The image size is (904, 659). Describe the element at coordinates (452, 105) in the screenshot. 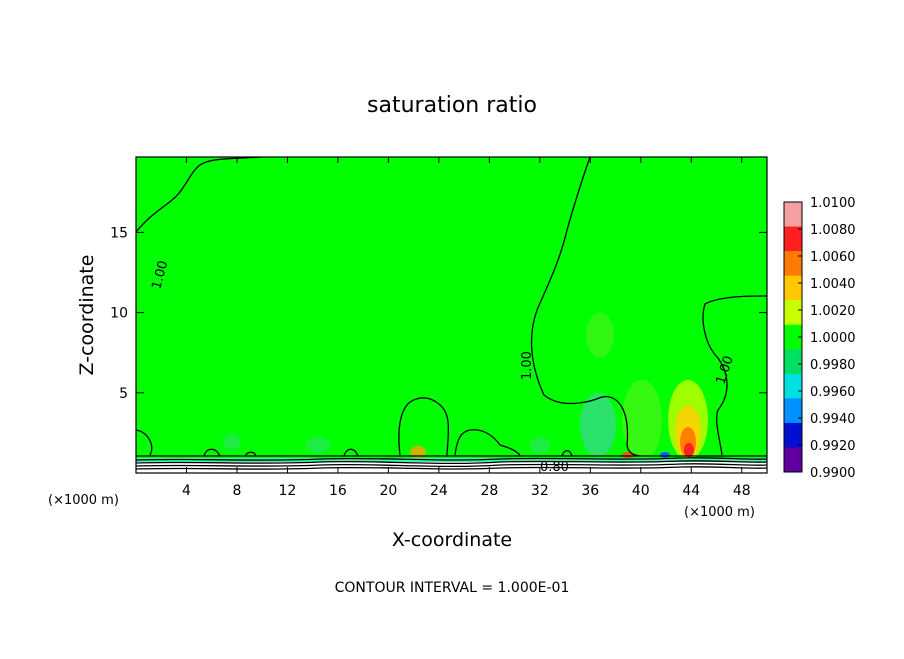

I see `chart-title: saturation ratio` at that location.